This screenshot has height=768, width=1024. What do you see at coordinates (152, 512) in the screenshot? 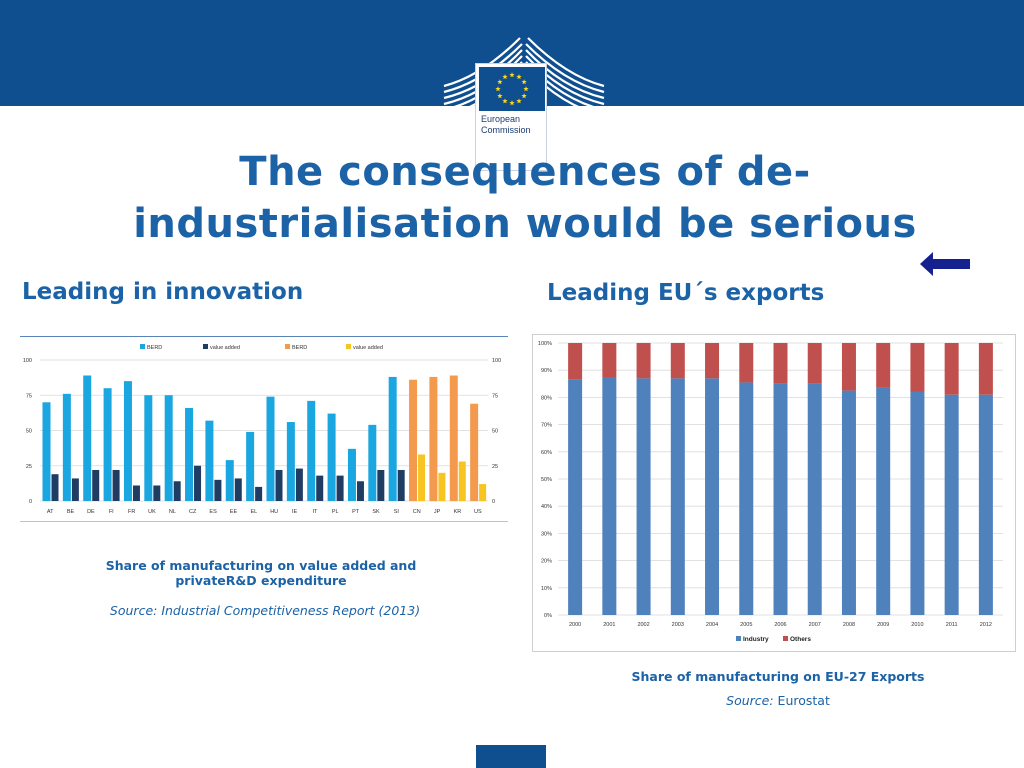
I see `x-tick-label: UK` at bounding box center [152, 512].